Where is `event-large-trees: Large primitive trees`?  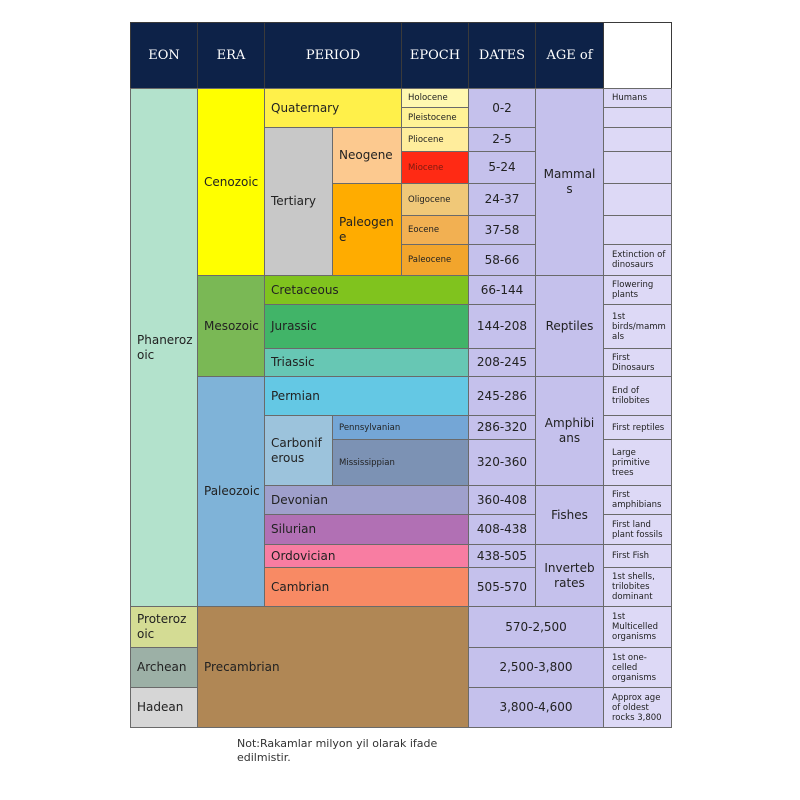 event-large-trees: Large primitive trees is located at coordinates (637, 462).